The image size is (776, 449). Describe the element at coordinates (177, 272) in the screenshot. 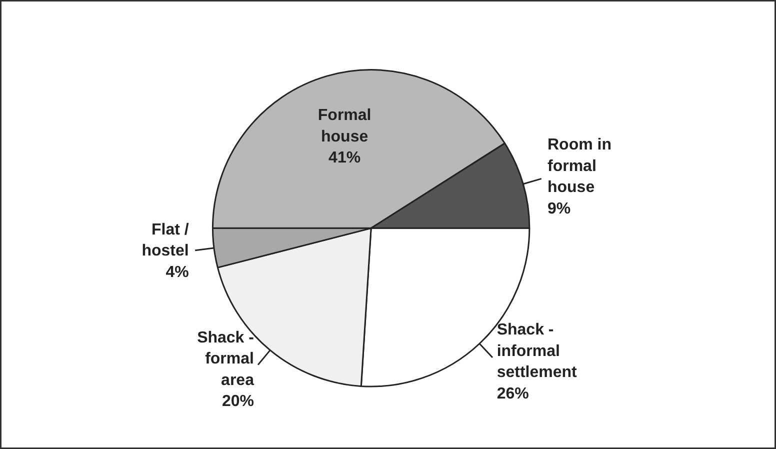

I see `data-label: 4%` at that location.